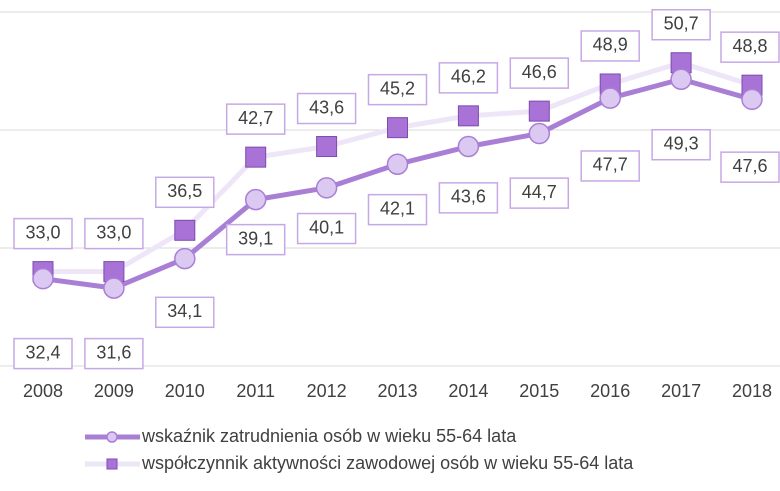  Describe the element at coordinates (43, 391) in the screenshot. I see `x-tick-label: 2008` at that location.